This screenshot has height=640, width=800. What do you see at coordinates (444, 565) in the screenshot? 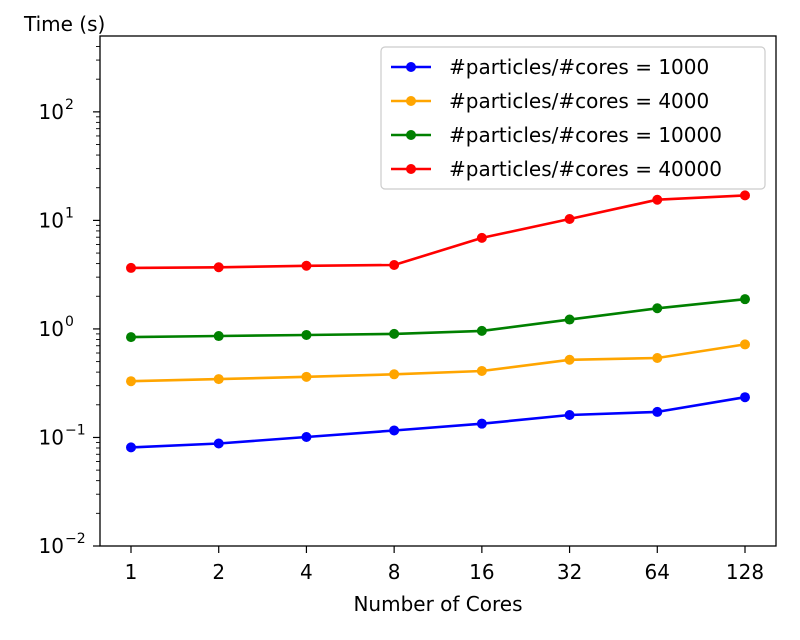
I see `x-axis: 1 2 4 8 16 32 64 128` at bounding box center [444, 565].